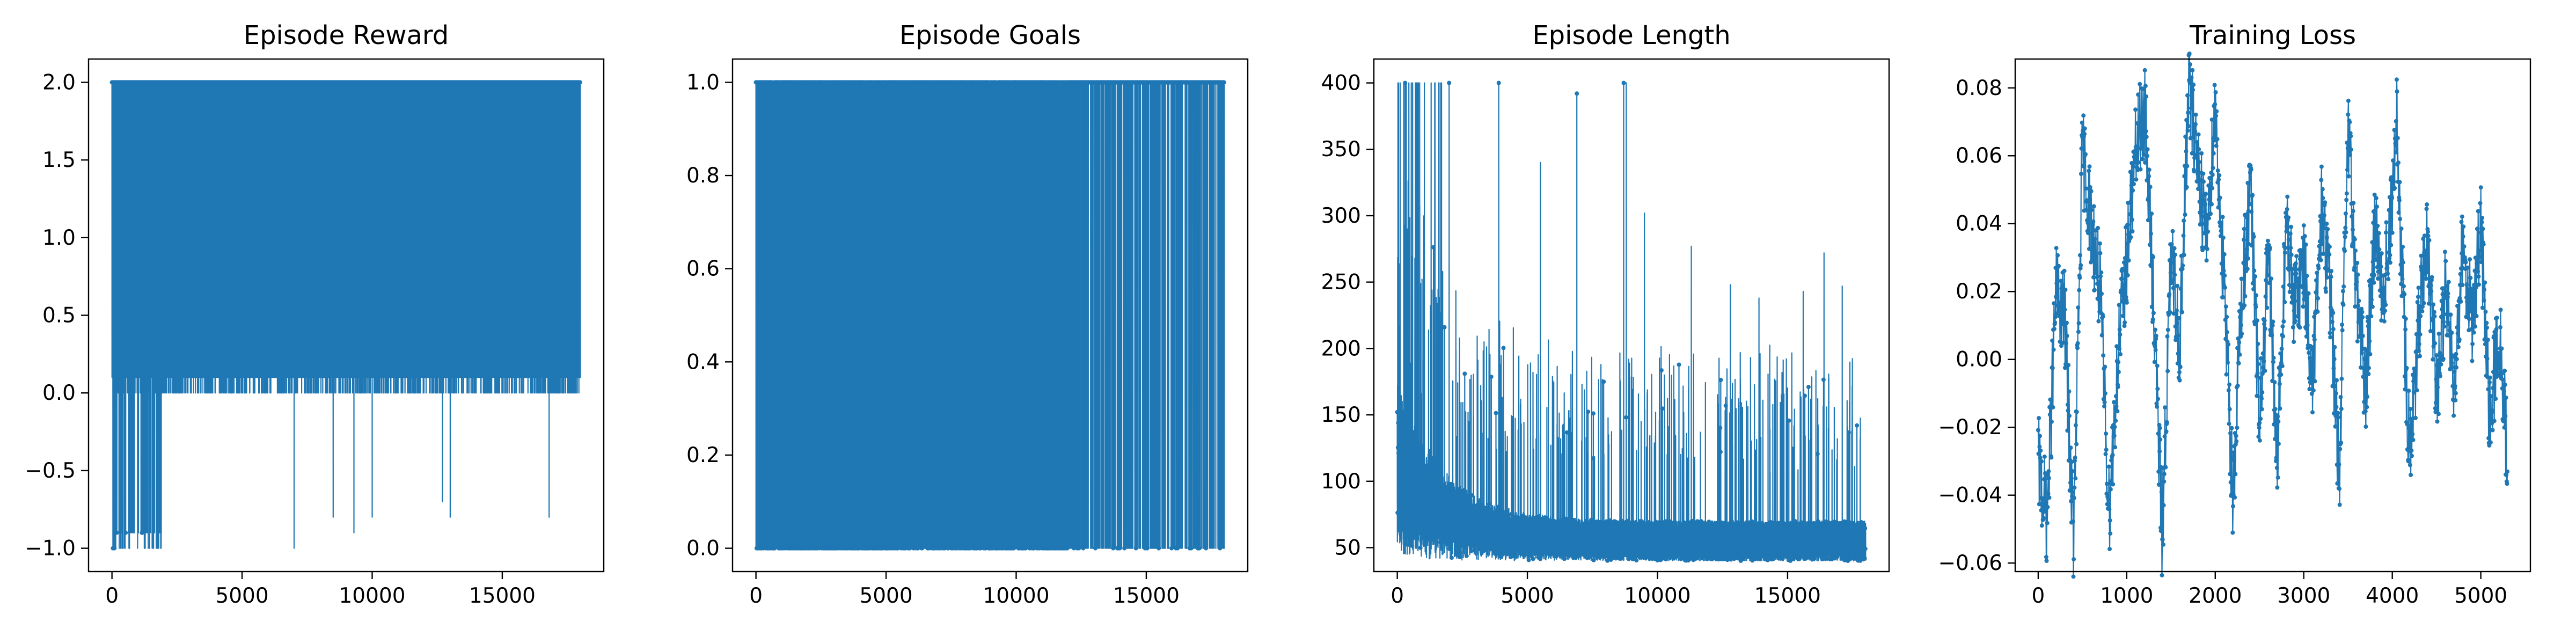  Describe the element at coordinates (990, 35) in the screenshot. I see `chart-title: Episode Goals` at that location.